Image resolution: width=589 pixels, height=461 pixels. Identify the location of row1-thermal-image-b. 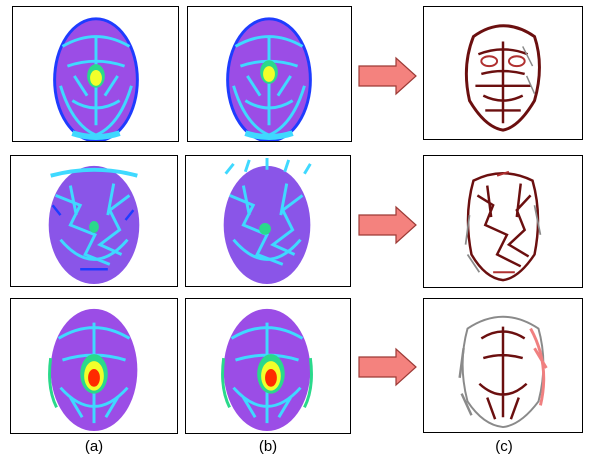
(269, 74).